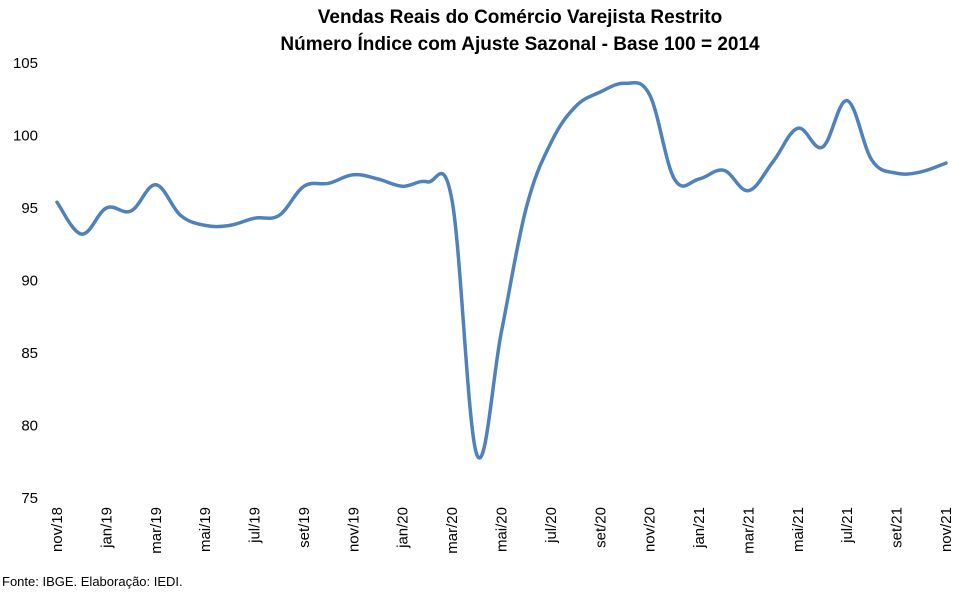  Describe the element at coordinates (353, 529) in the screenshot. I see `x-tick-label: nov/19` at that location.